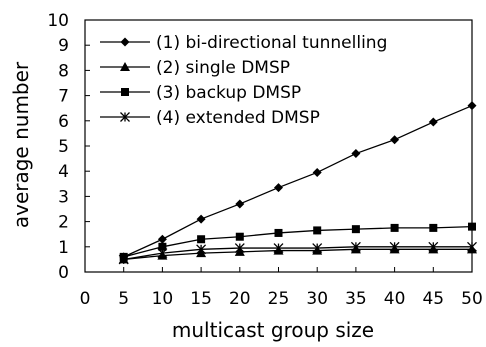  I want to click on legend-label: (4) extended DMSP, so click(238, 118).